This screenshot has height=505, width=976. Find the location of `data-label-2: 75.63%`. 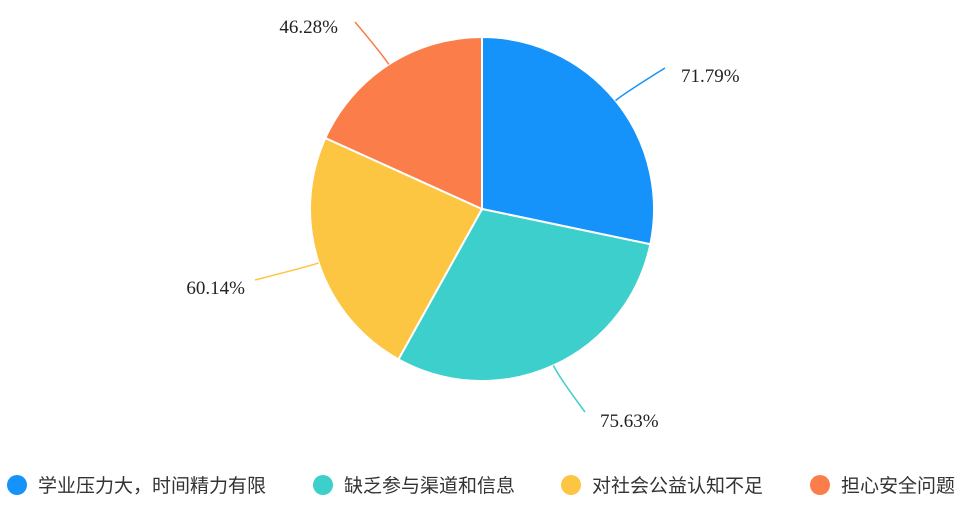

data-label-2: 75.63% is located at coordinates (629, 421).